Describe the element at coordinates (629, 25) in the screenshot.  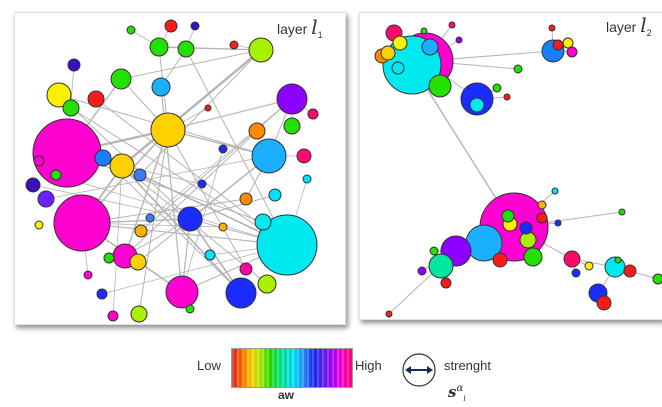
I see `layer-2-label: layer l2` at that location.